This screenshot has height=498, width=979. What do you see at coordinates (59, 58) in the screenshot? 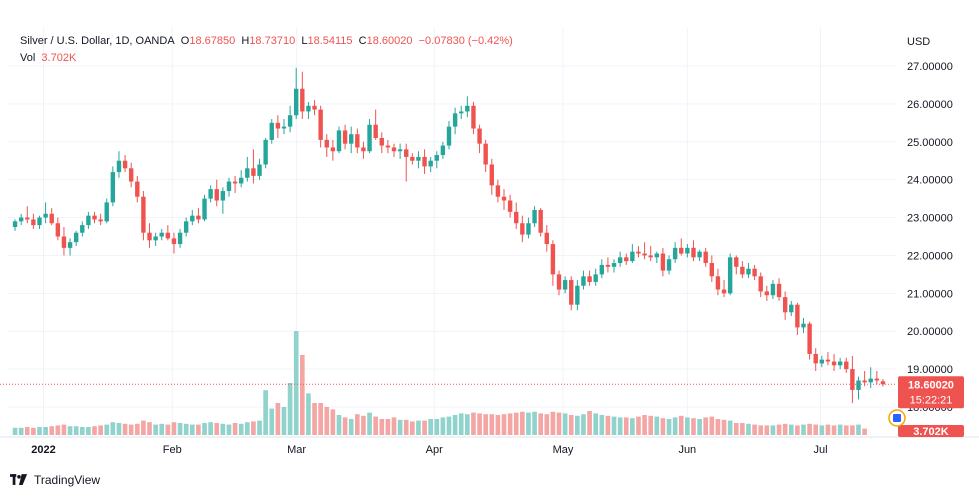
I see `volume-value: 3.702K` at bounding box center [59, 58].